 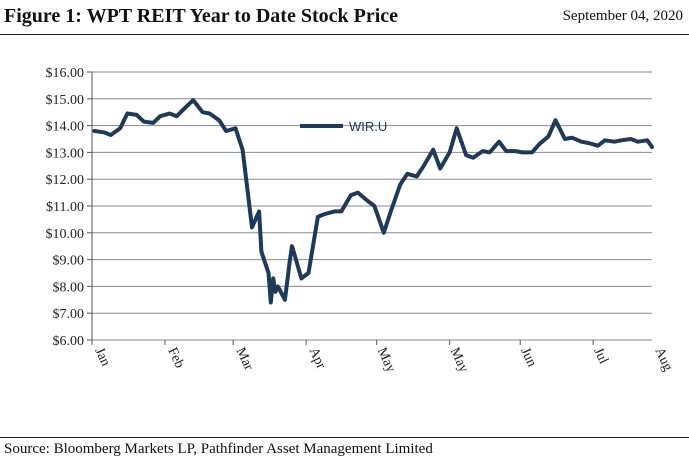 What do you see at coordinates (175, 357) in the screenshot?
I see `x-tick-label: Feb` at bounding box center [175, 357].